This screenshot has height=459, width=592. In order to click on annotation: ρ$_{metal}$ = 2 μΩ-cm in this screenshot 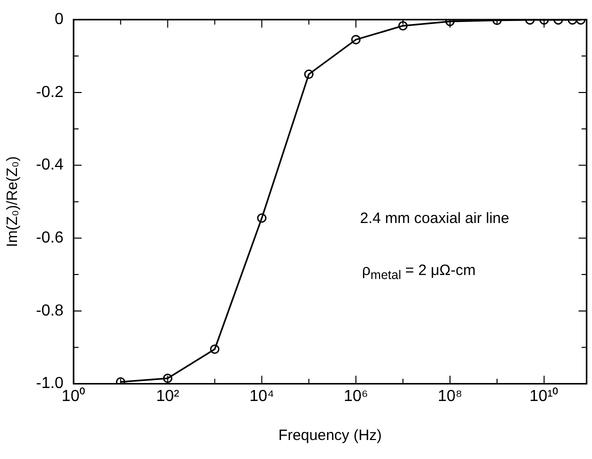, I will do `click(419, 272)`.